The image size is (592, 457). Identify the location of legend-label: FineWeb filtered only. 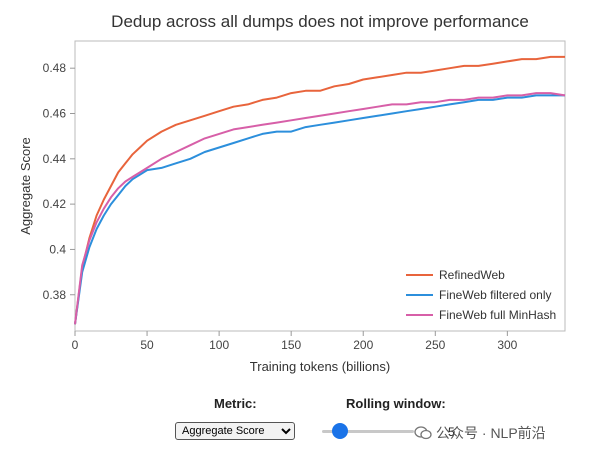
(495, 295).